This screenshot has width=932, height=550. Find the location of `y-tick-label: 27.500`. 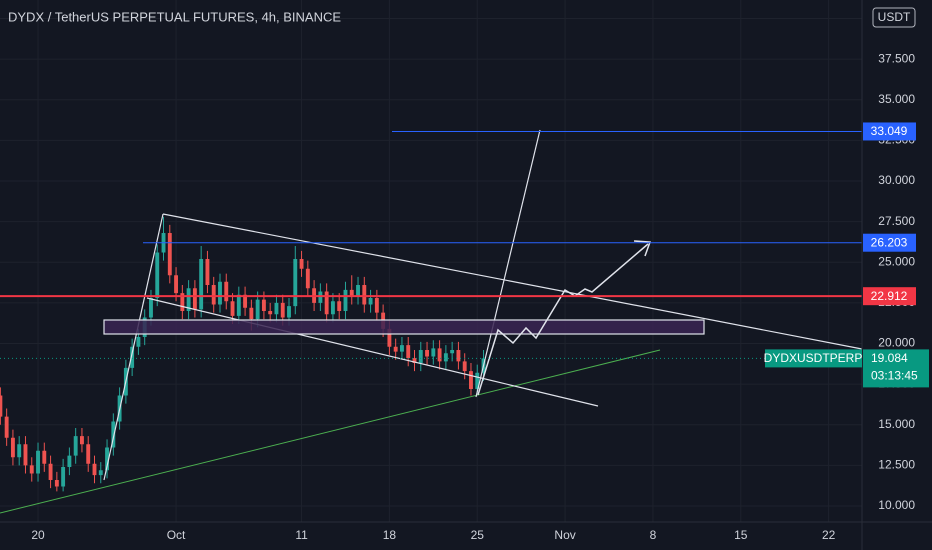

y-tick-label: 27.500 is located at coordinates (896, 221).